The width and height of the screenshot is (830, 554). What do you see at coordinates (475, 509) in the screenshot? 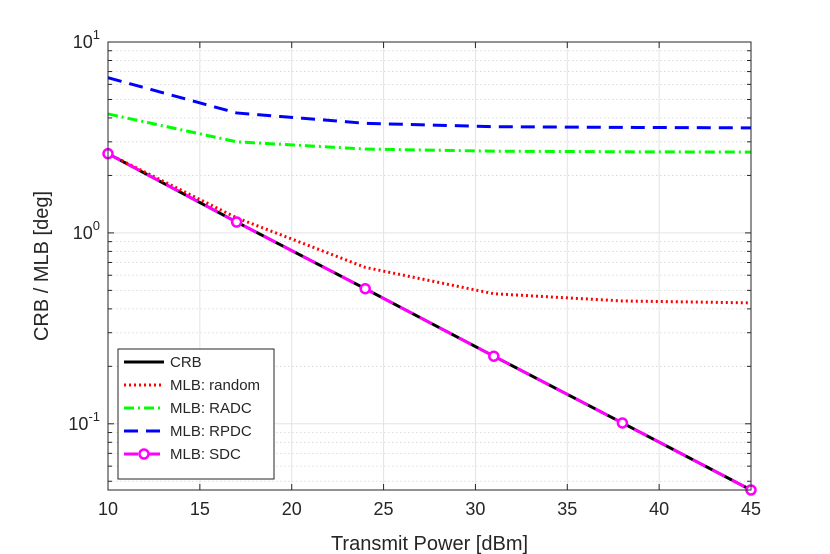
I see `x-tick-label: 30` at bounding box center [475, 509].